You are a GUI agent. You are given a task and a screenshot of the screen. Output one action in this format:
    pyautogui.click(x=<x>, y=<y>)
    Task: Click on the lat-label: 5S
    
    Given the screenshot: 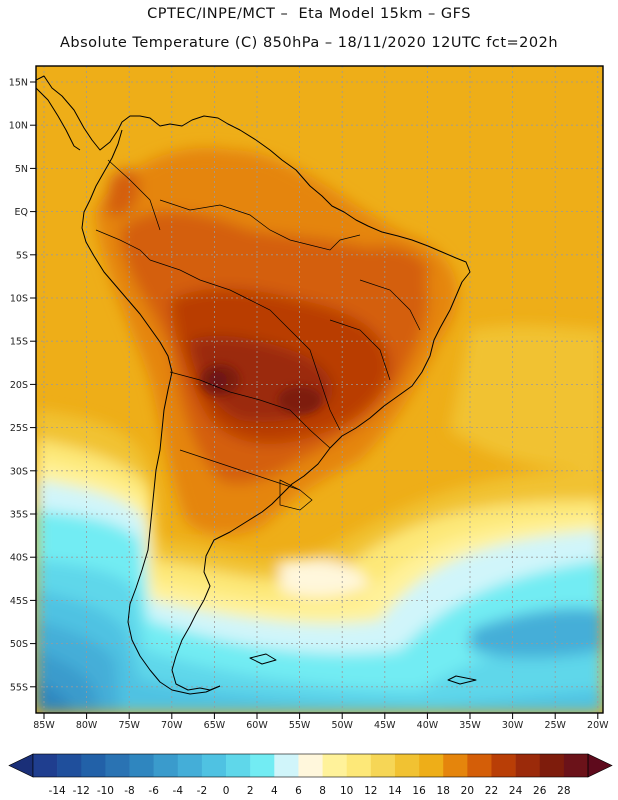 What is the action you would take?
    pyautogui.click(x=22, y=255)
    